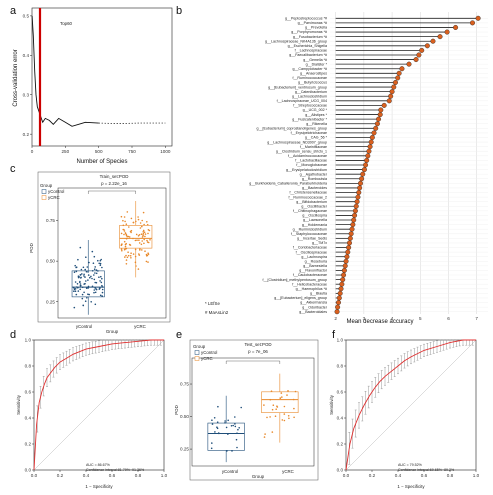 Image resolution: width=493 pixels, height=495 pixels. I want to click on panel-f-auc: AUC = 79.52%, so click(410, 465).